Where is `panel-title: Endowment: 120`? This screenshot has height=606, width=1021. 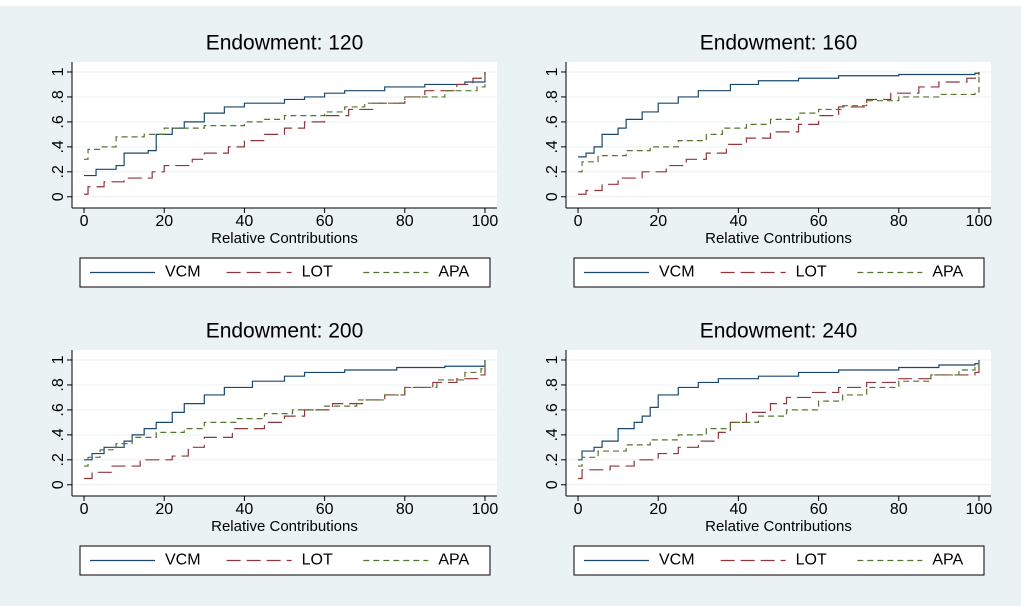
panel-title: Endowment: 120 is located at coordinates (285, 43).